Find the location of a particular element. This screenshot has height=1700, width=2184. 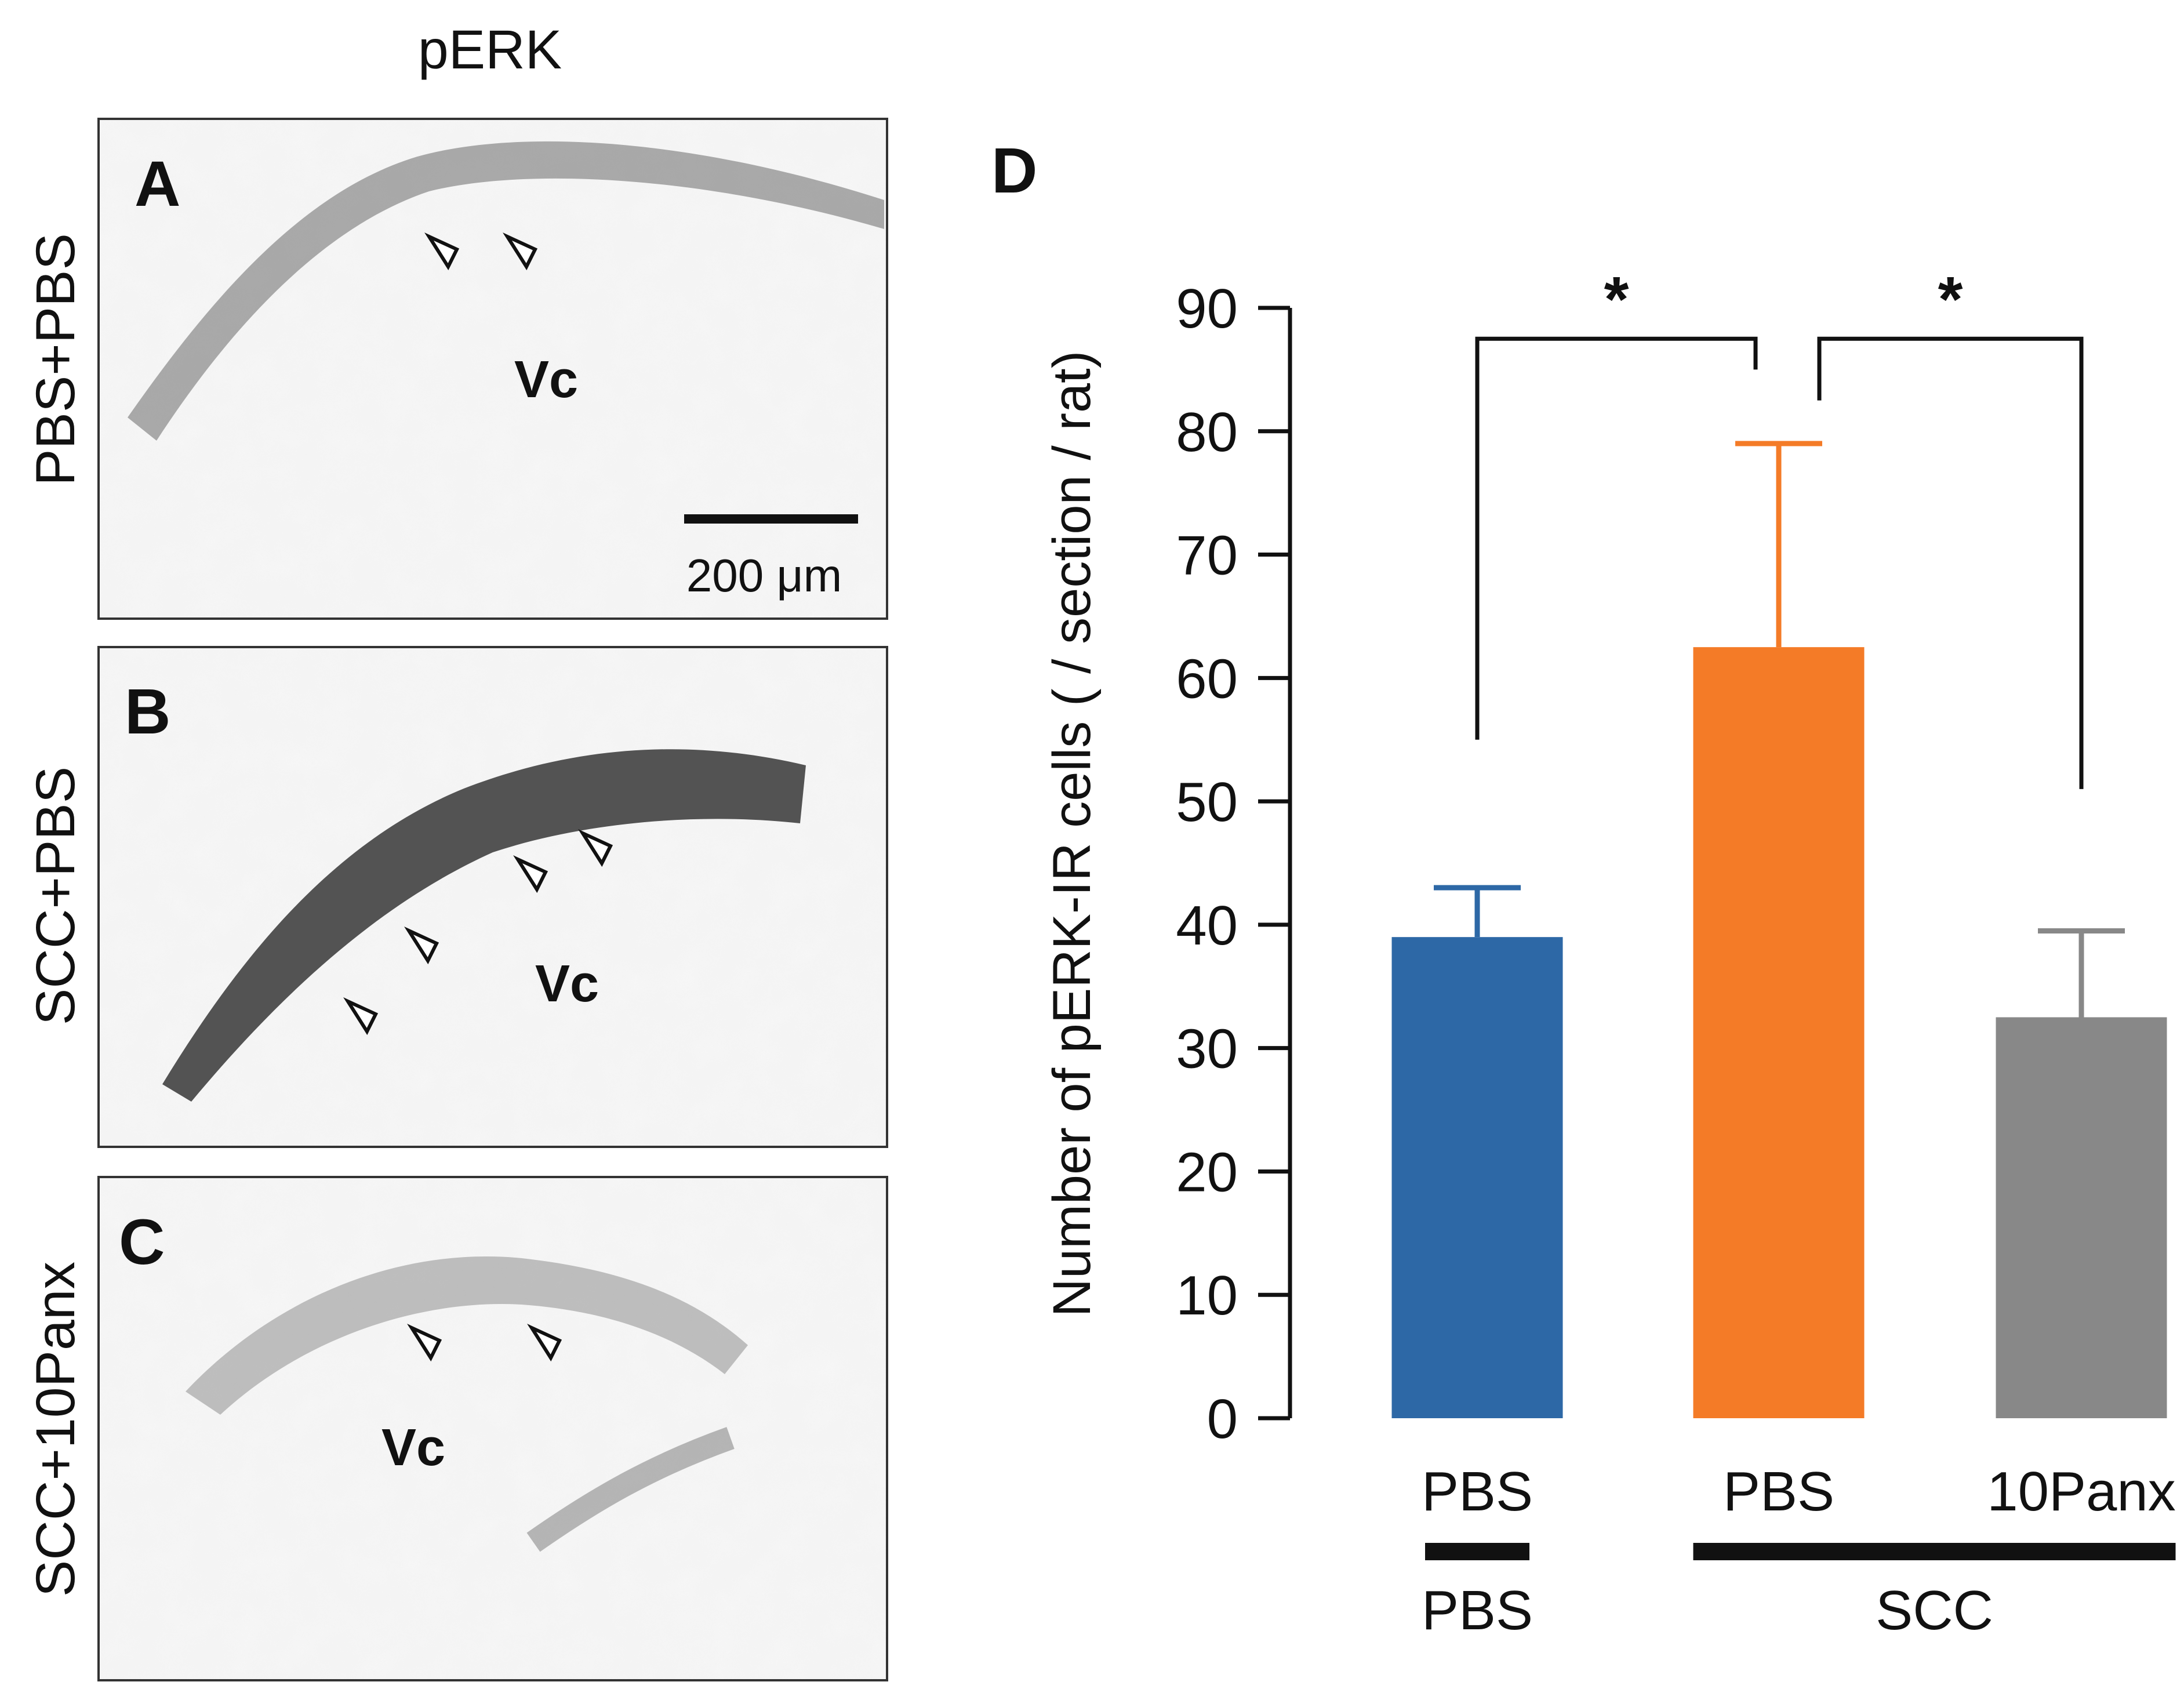

y-tick-label: 0 is located at coordinates (1222, 1419).